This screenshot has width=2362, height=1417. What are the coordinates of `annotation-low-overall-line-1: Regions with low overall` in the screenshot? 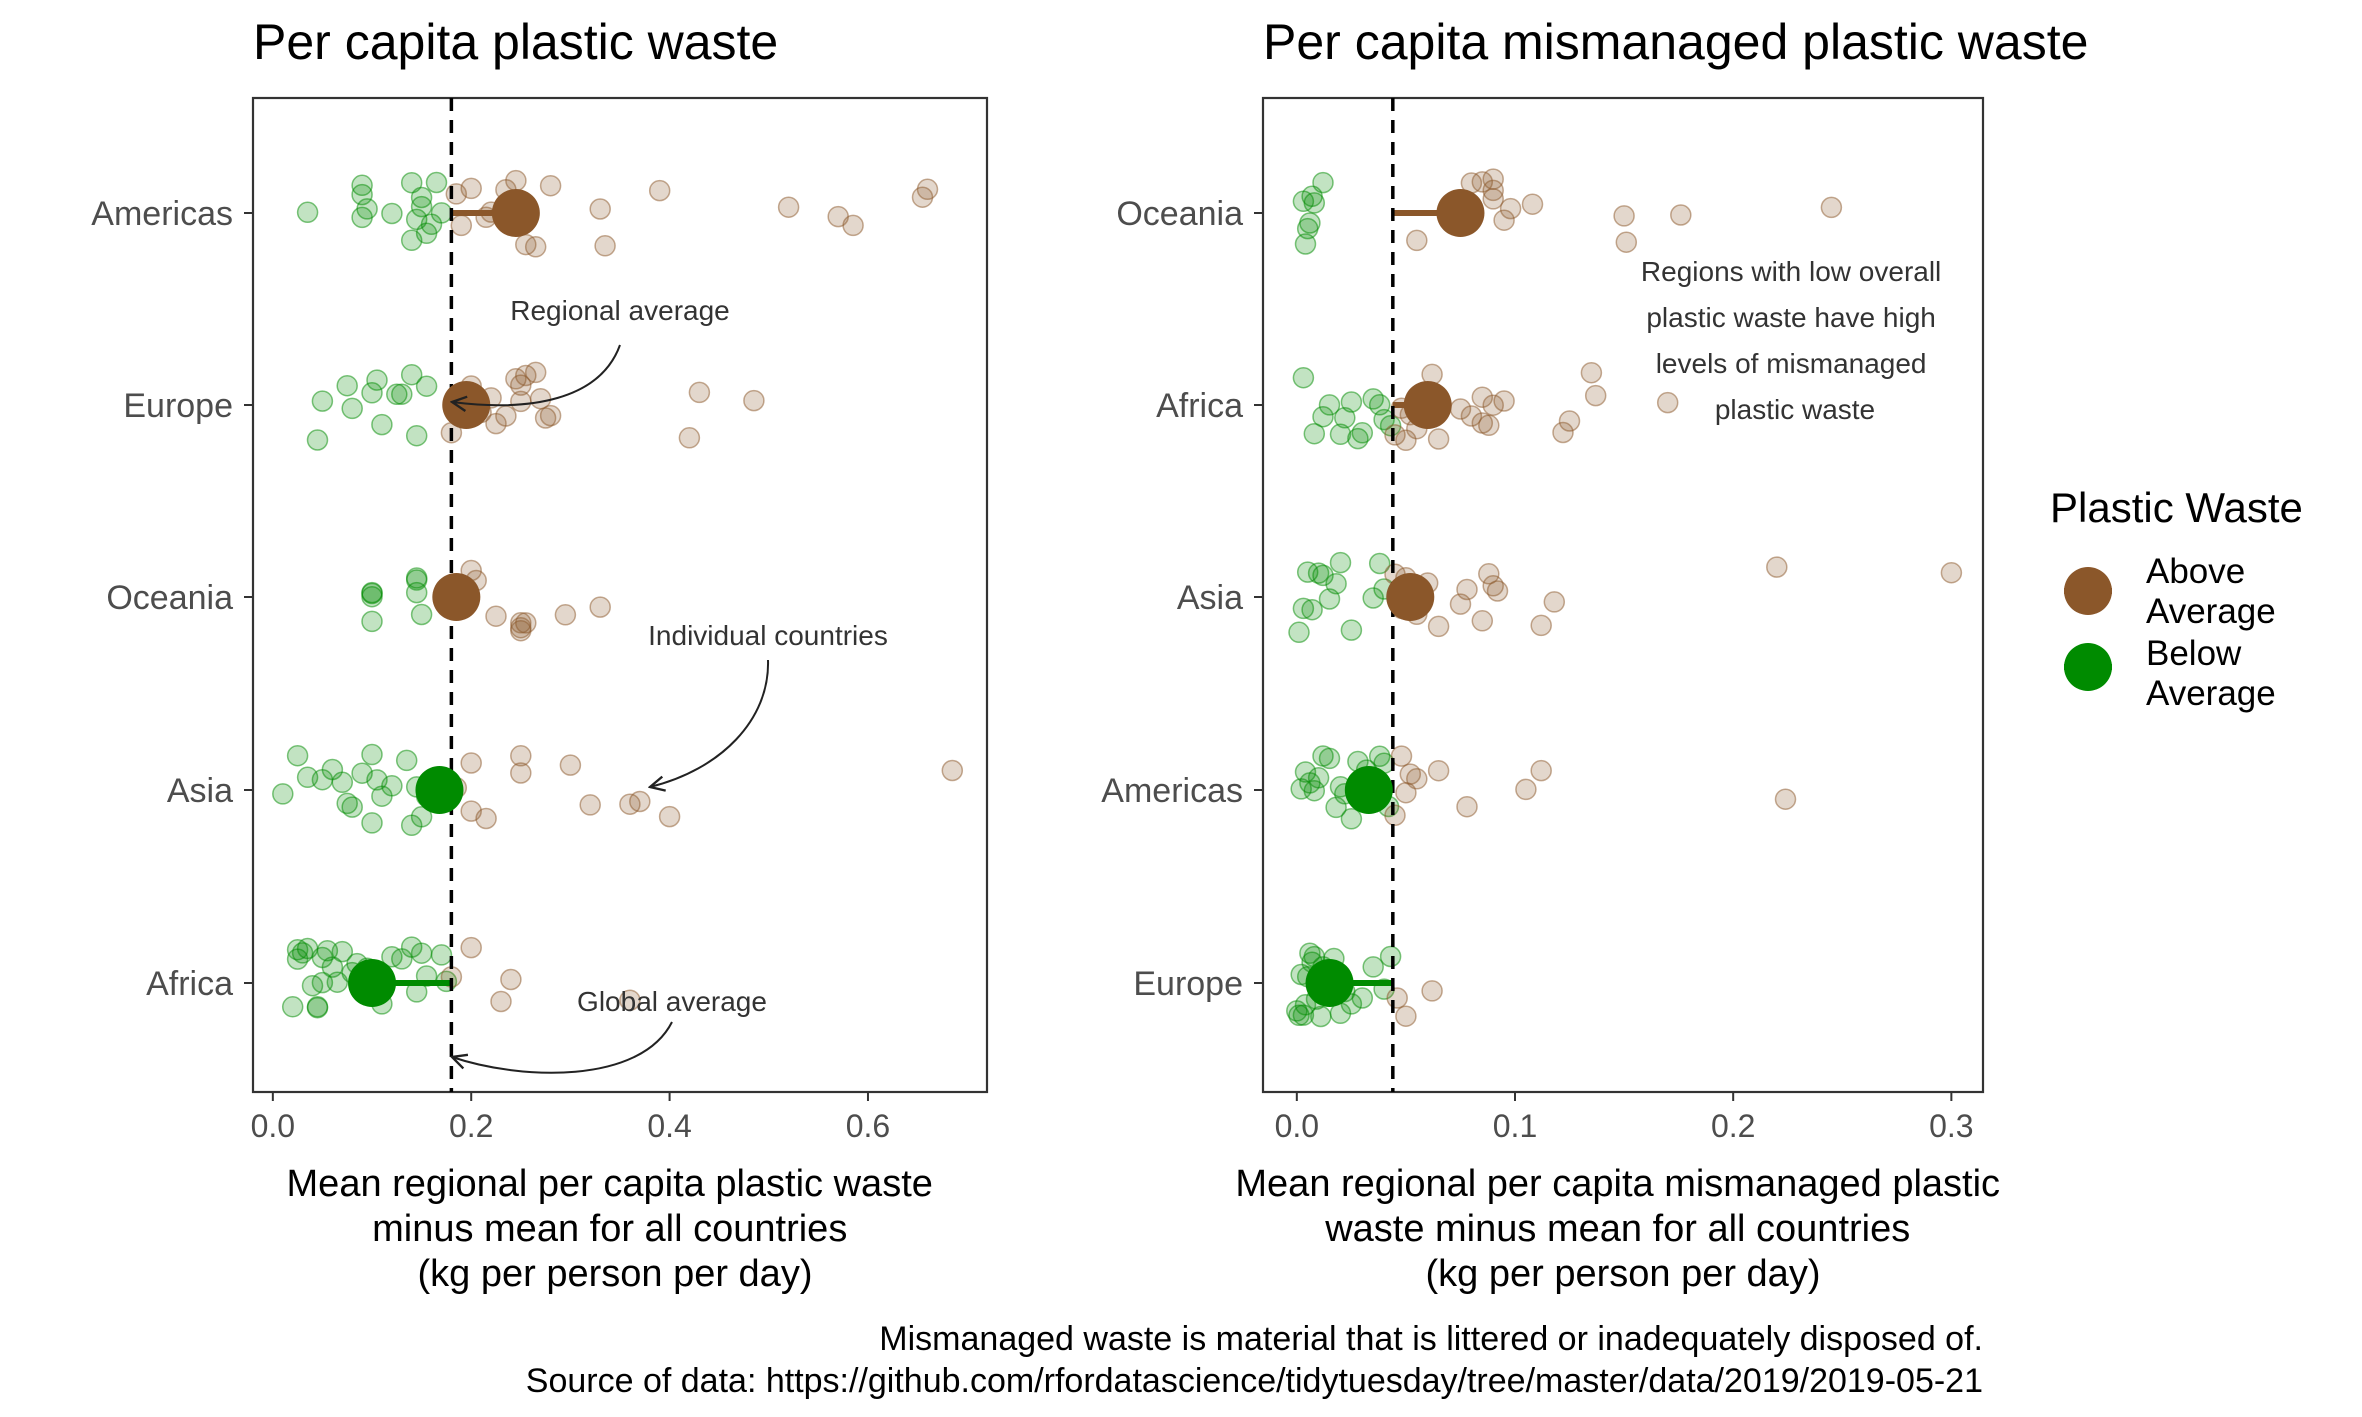 It's located at (1791, 271).